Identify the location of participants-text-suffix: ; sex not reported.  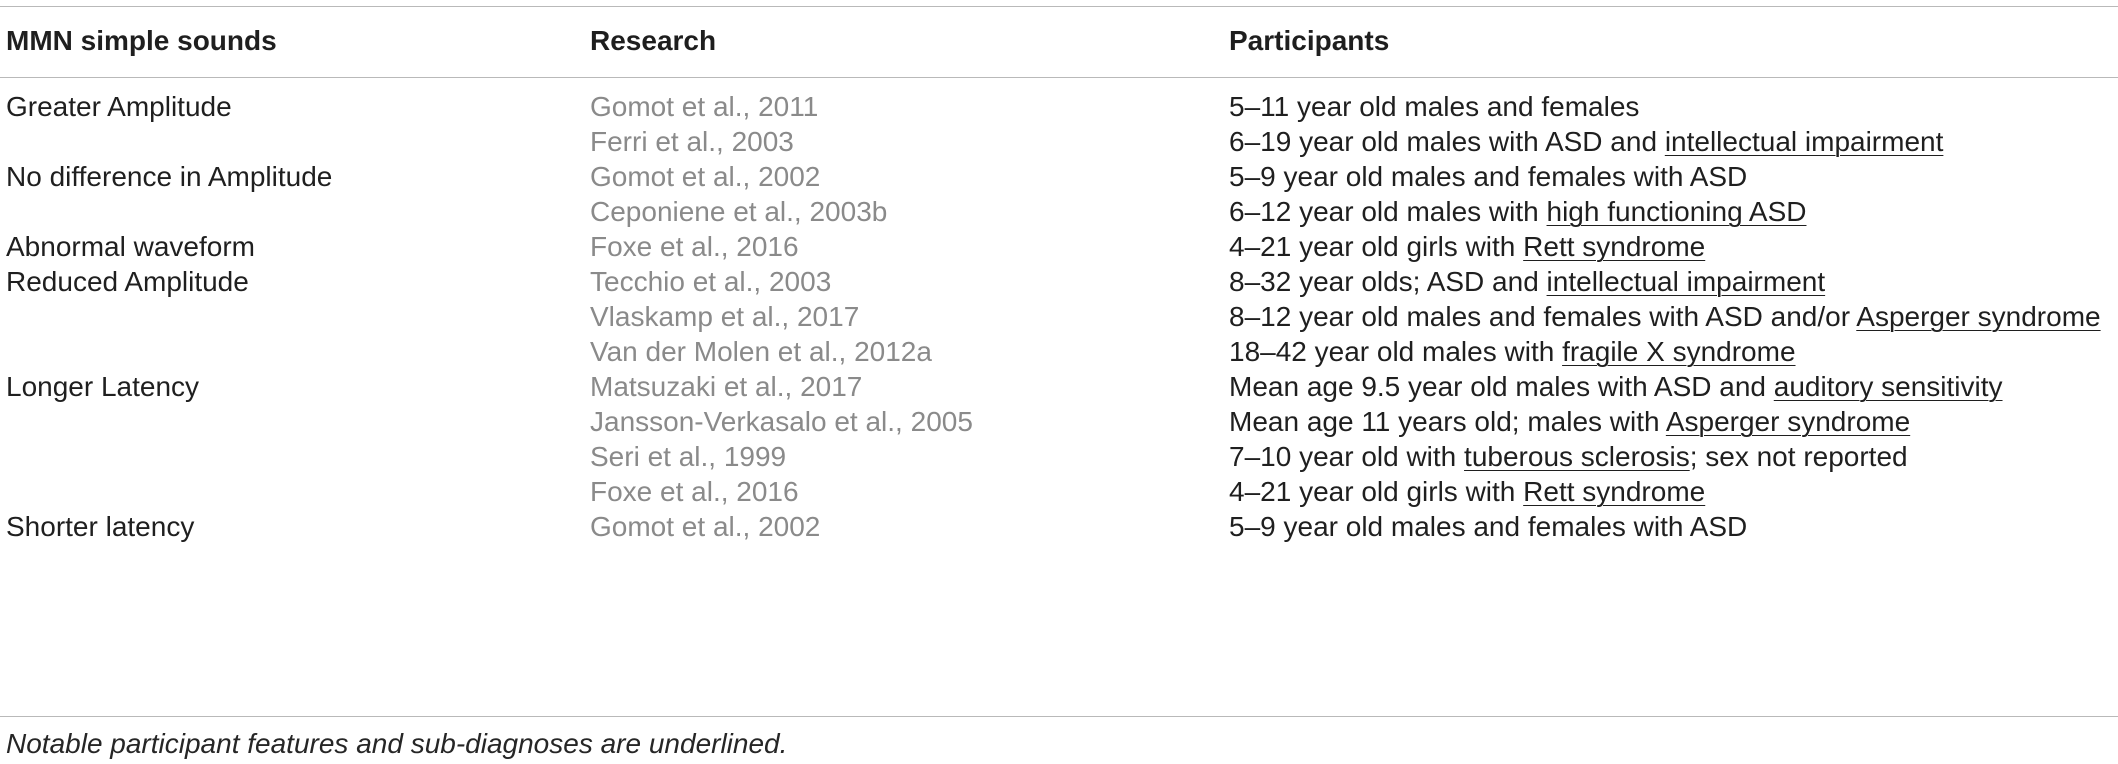
(1798, 456).